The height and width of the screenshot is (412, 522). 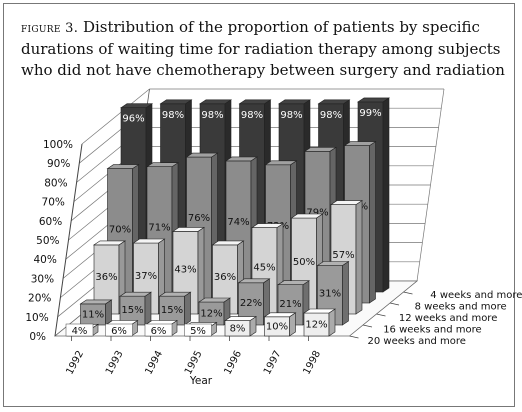 I want to click on data-label: 11%, so click(x=93, y=314).